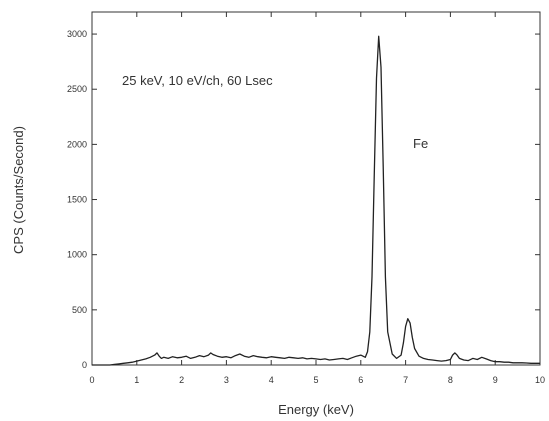 The height and width of the screenshot is (421, 549). What do you see at coordinates (18, 190) in the screenshot?
I see `y-axis-title: CPS (Counts/Second)` at bounding box center [18, 190].